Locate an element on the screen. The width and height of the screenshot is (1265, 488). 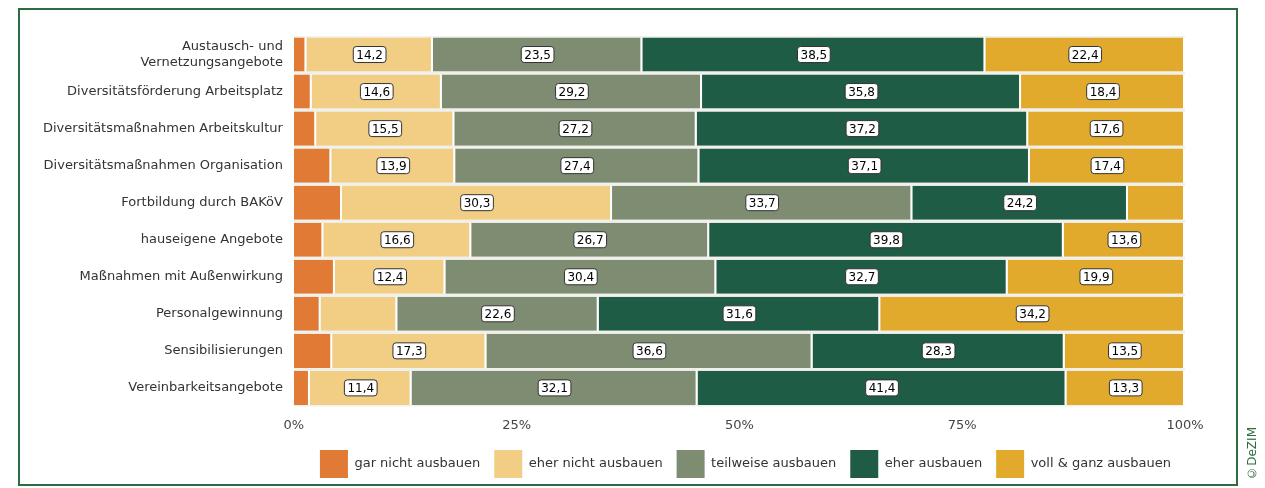
y-tick-label: Diversitätsmaßnahmen Arbeitskultur is located at coordinates (163, 127).